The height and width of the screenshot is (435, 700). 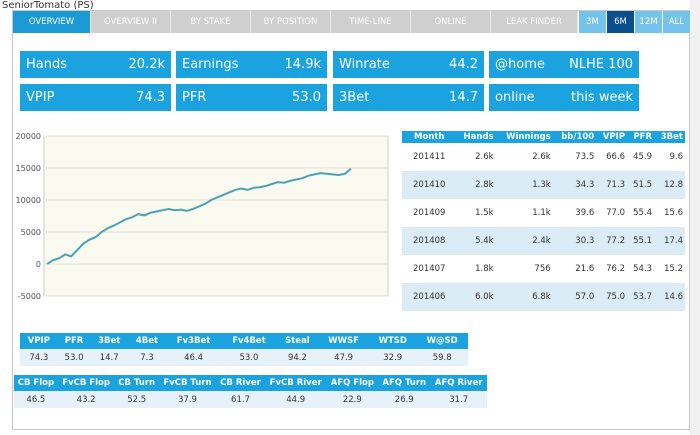 What do you see at coordinates (612, 241) in the screenshot?
I see `cell: 77.2` at bounding box center [612, 241].